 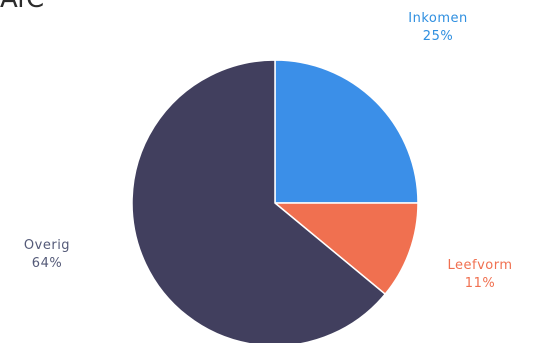 I want to click on chart-title: AfC, so click(x=22, y=6).